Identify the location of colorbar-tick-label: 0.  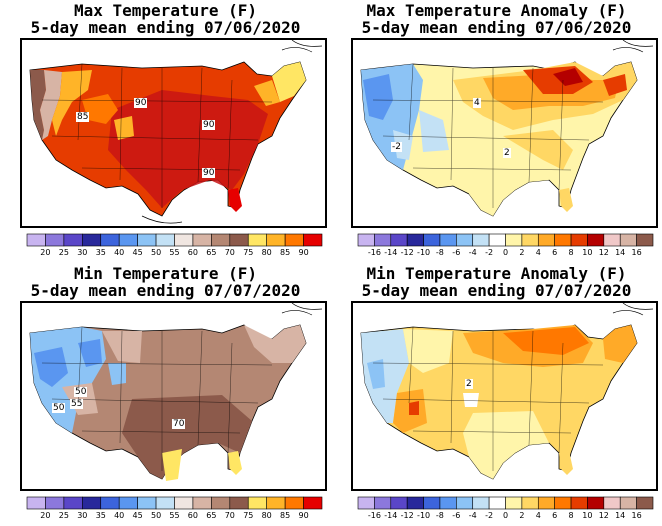
(505, 252).